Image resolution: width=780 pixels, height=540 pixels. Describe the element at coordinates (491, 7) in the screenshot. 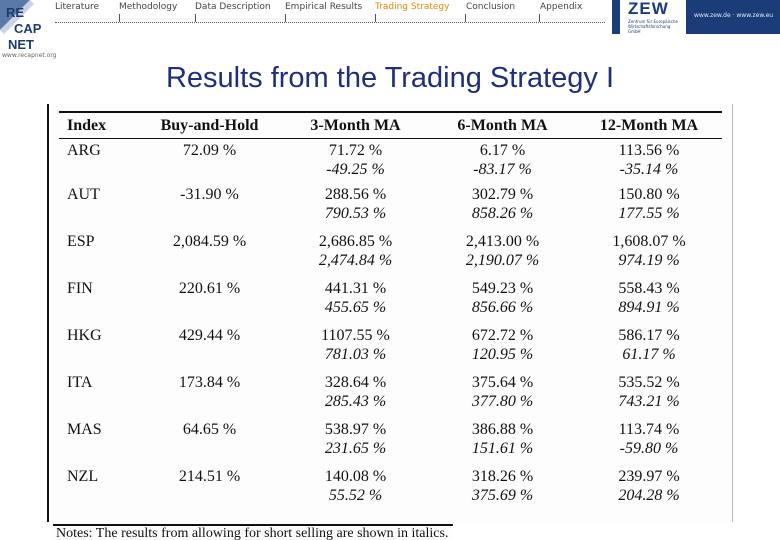

I see `nav-item-conclusion: Conclusion` at that location.